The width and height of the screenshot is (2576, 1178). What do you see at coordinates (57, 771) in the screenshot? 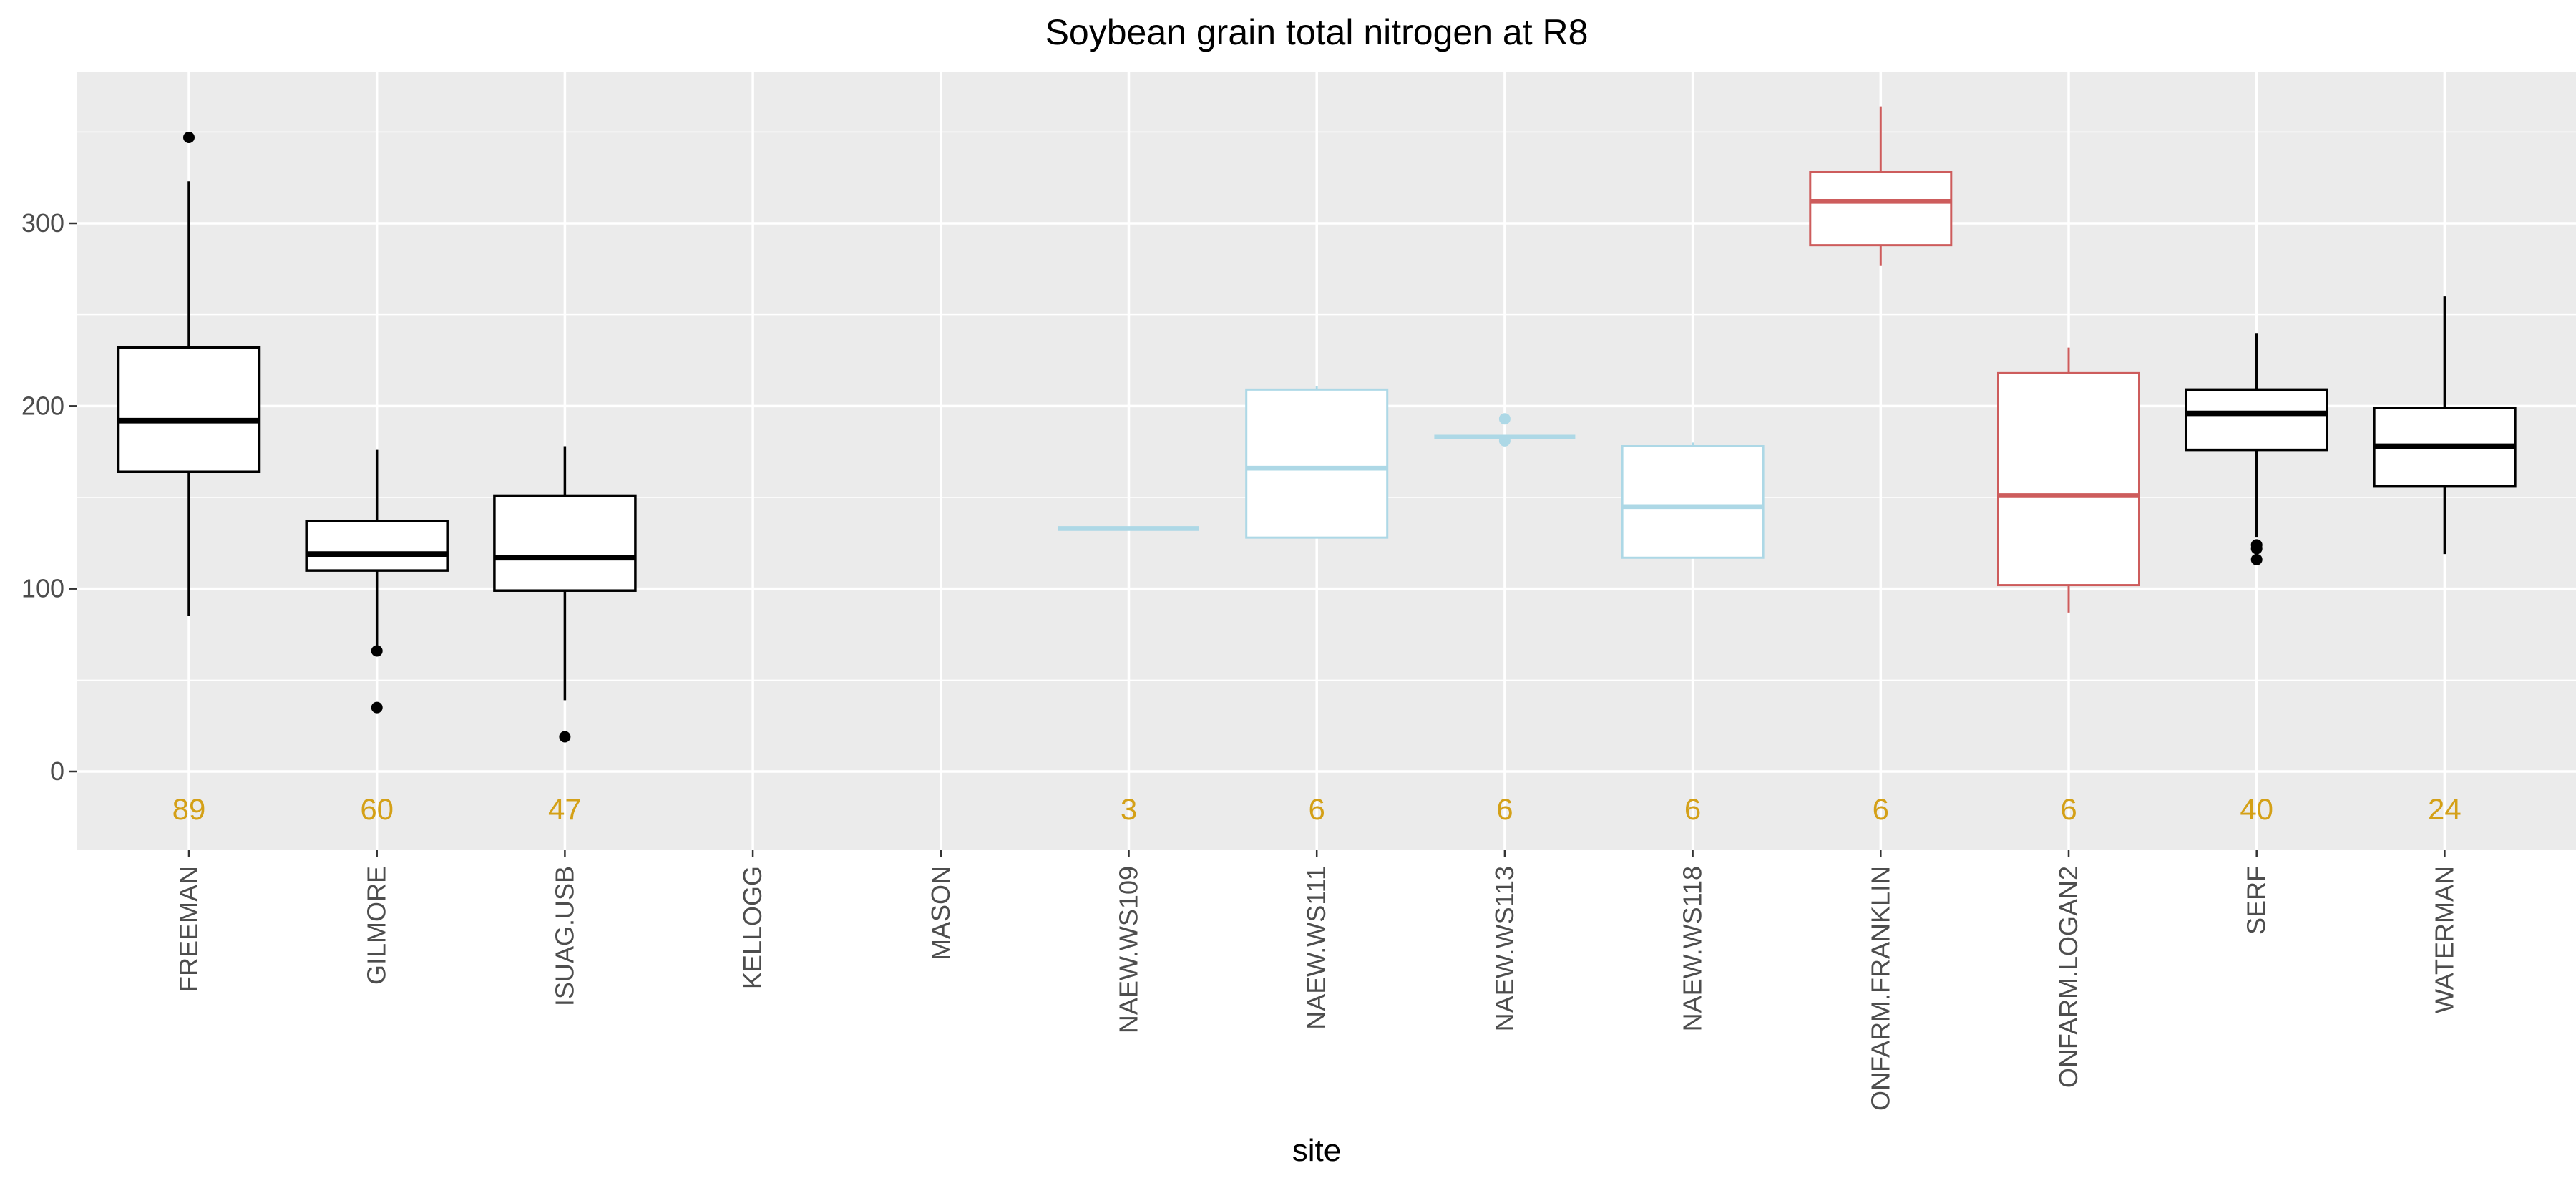
I see `y-tick-label: 0` at bounding box center [57, 771].